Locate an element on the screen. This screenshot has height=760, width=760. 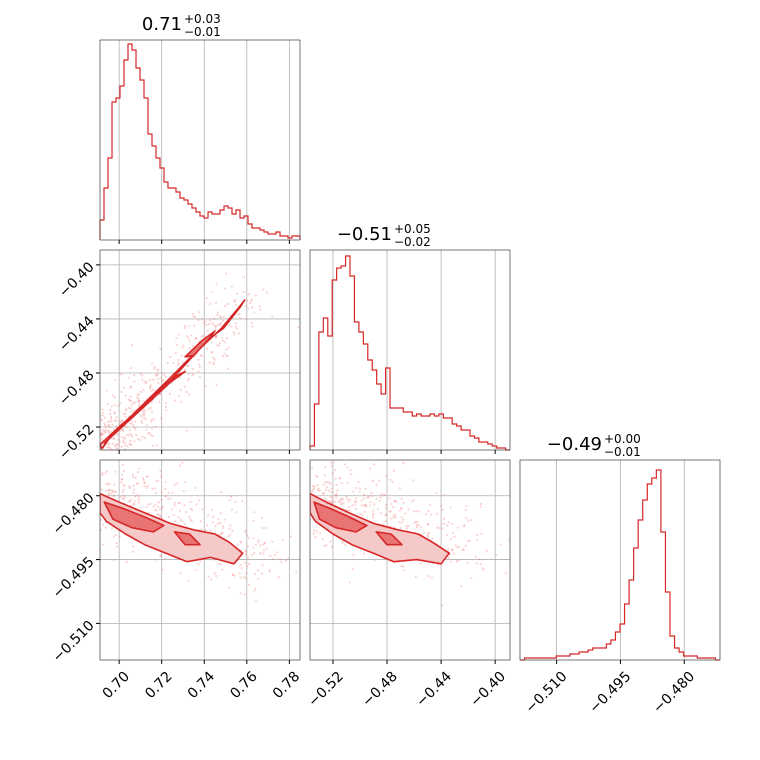
panel-frame is located at coordinates (410, 560).